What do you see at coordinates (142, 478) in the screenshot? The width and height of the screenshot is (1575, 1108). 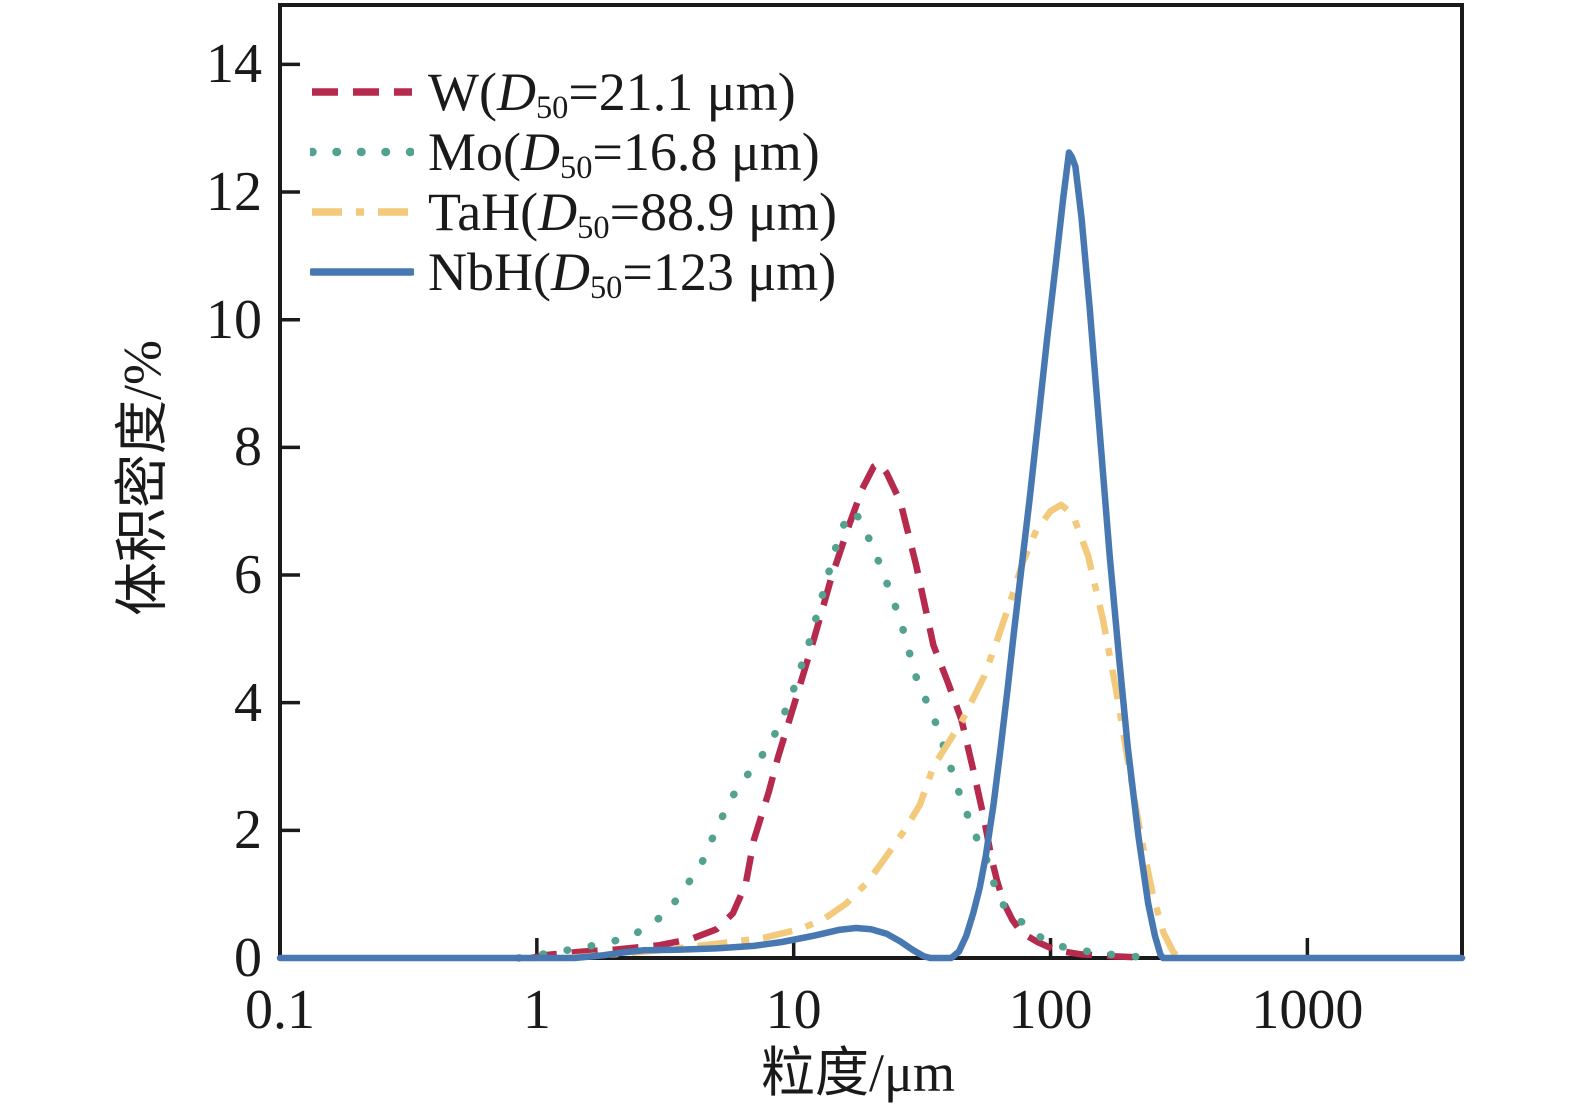 I see `y-axis-title: 体积密度/%` at bounding box center [142, 478].